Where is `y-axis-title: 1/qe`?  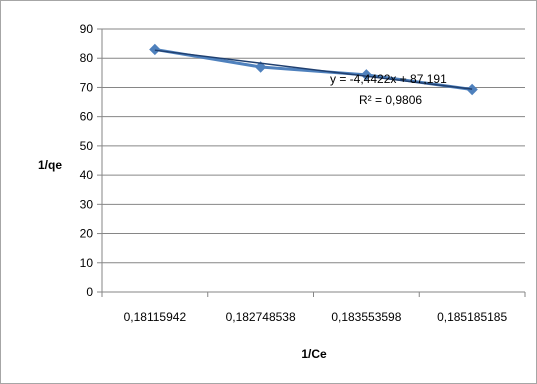 y-axis-title: 1/qe is located at coordinates (50, 165).